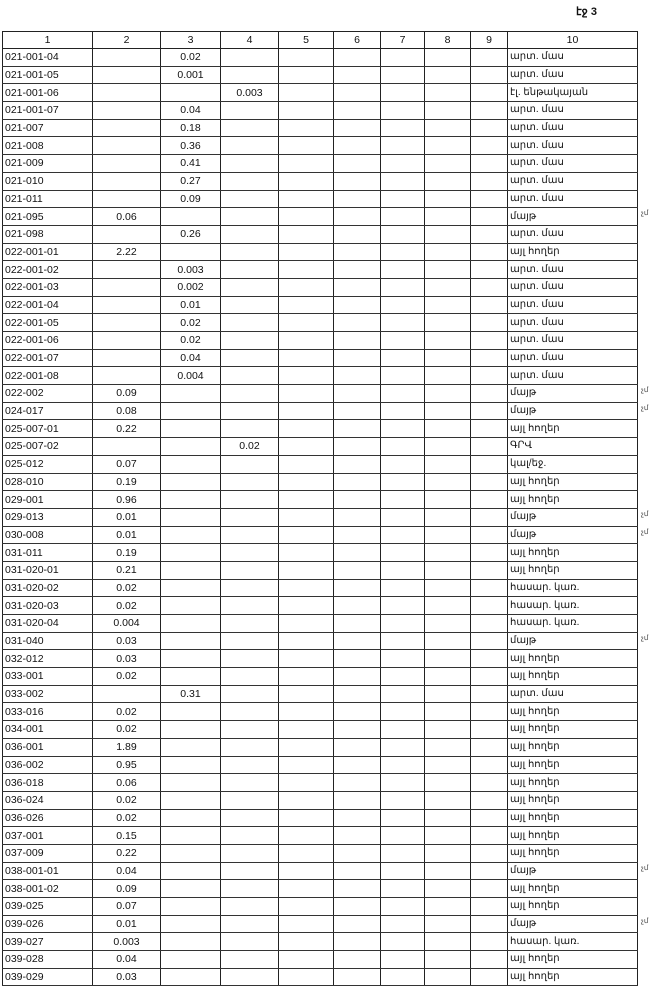 The width and height of the screenshot is (649, 986). I want to click on description-cell: ԳՐՎ, so click(572, 446).